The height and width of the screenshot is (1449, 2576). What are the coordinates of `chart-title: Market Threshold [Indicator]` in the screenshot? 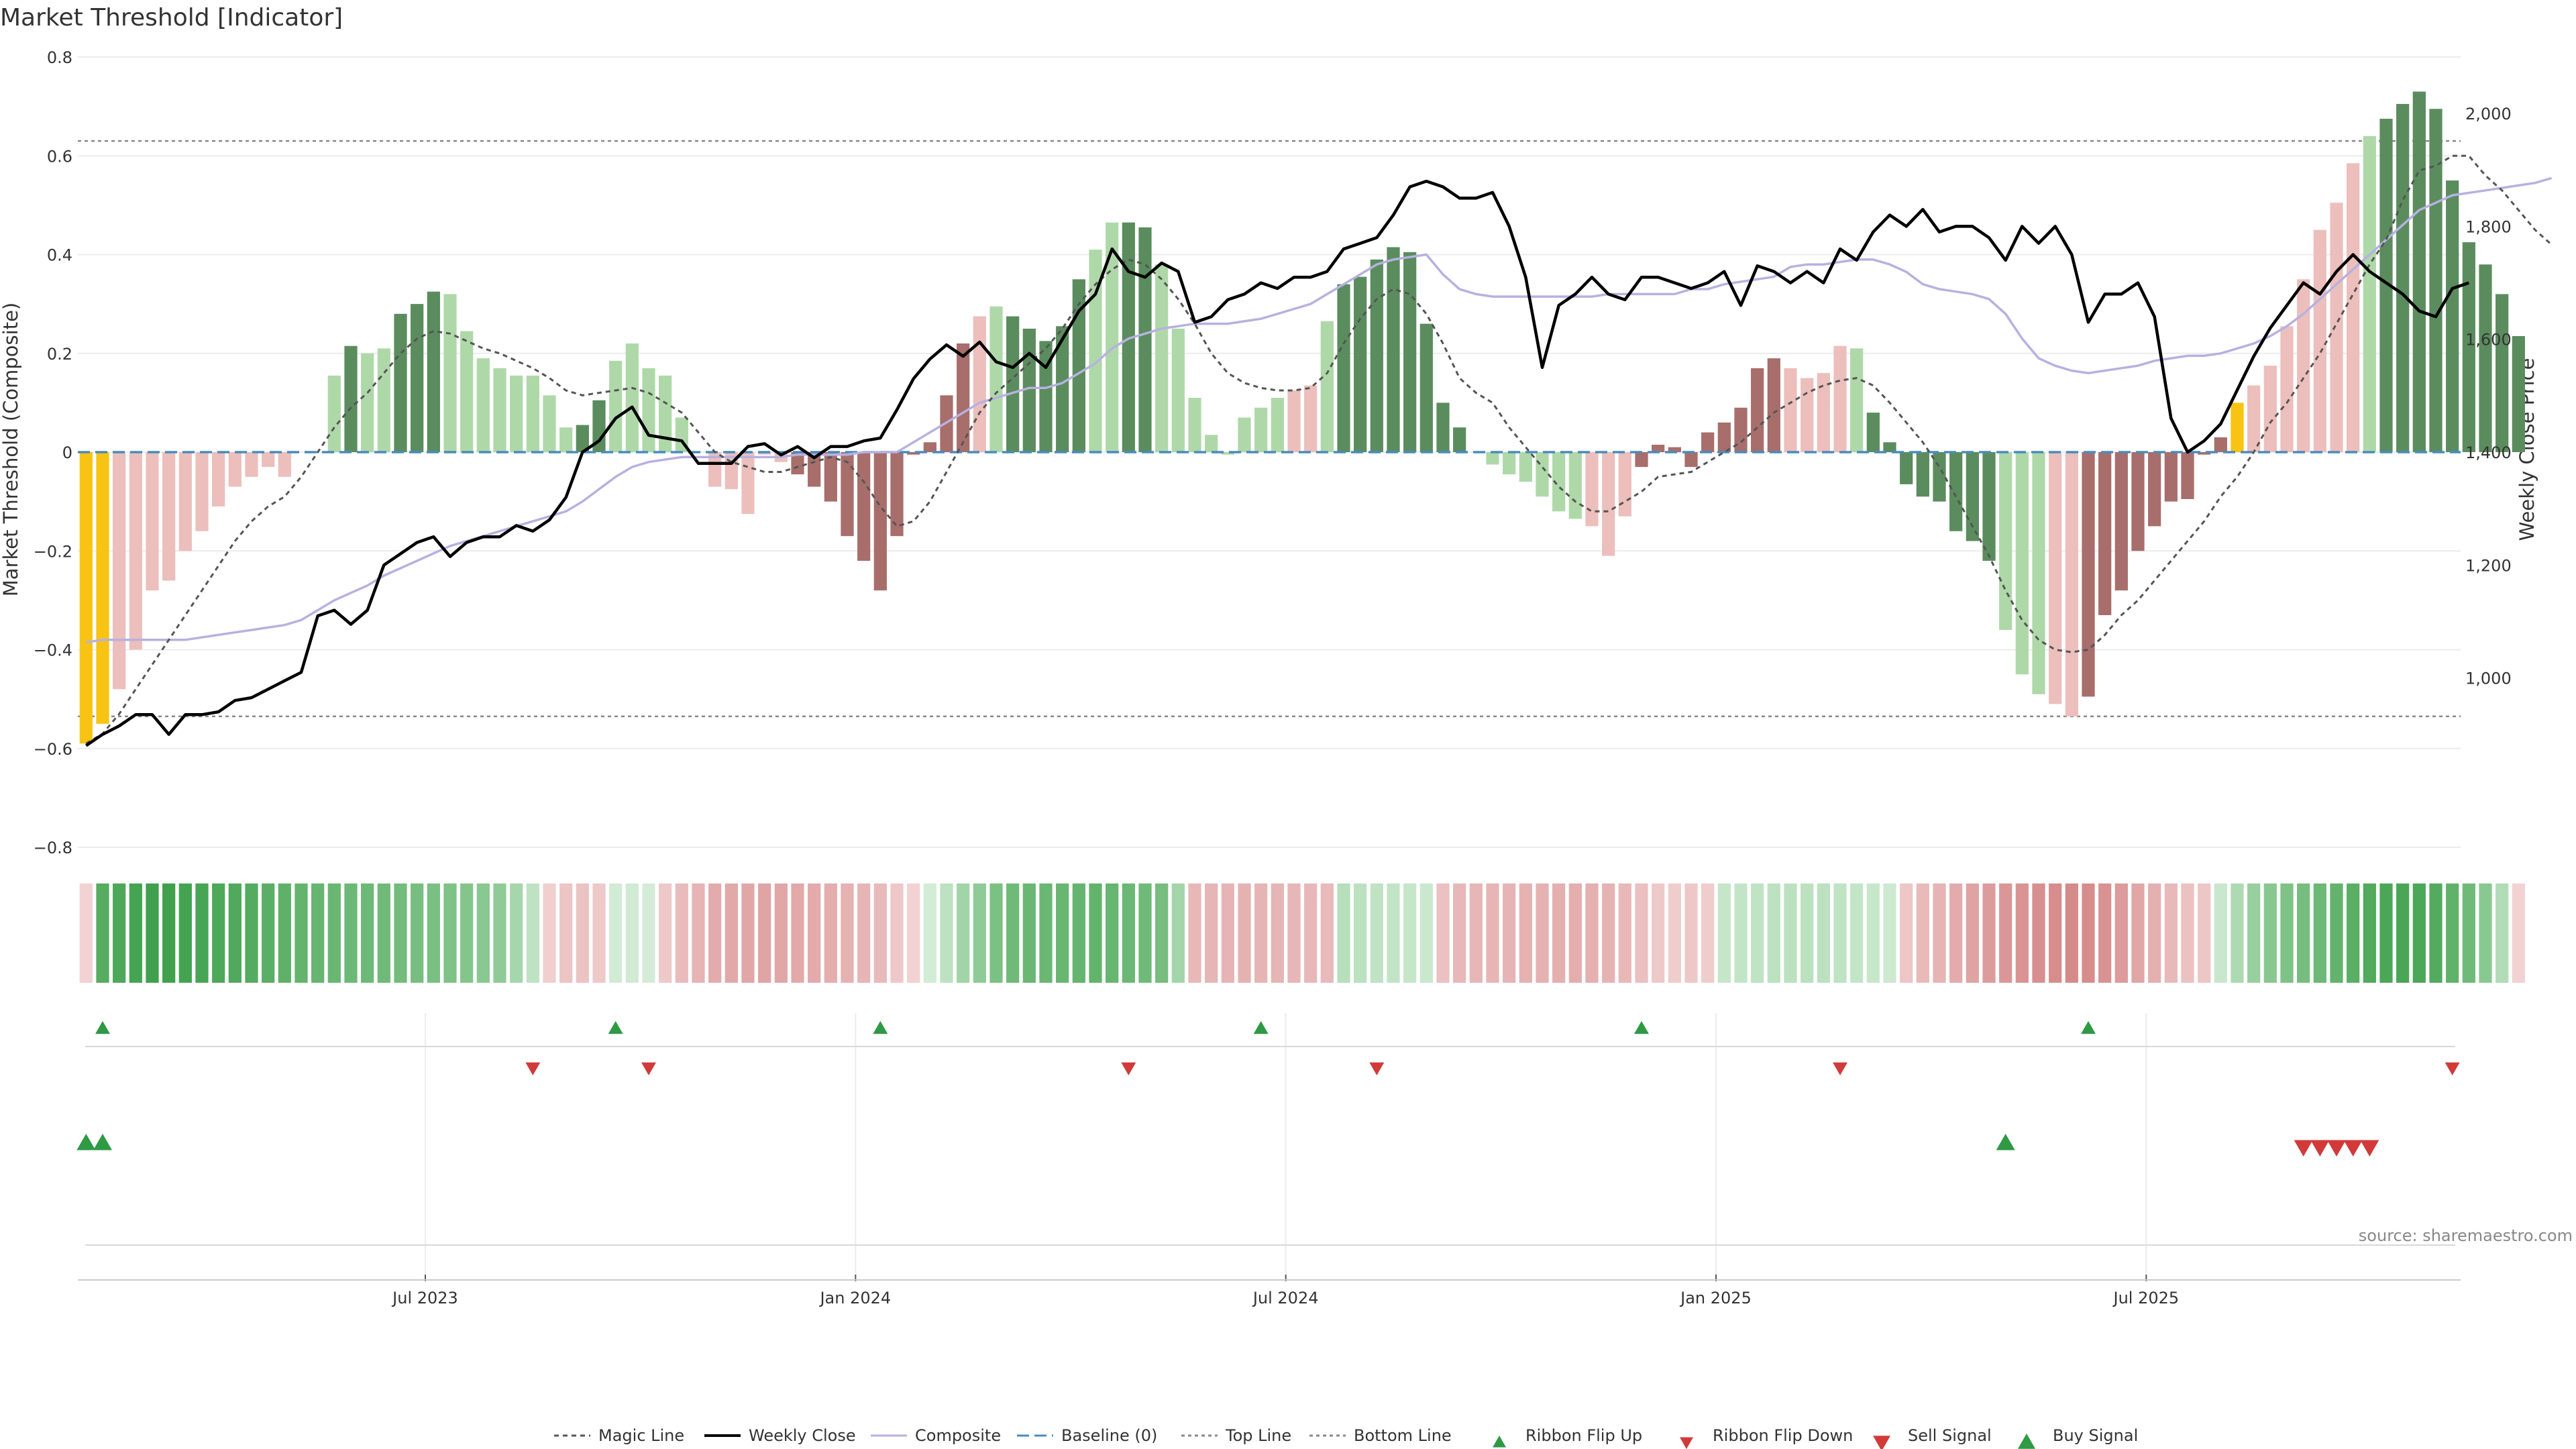 It's located at (171, 18).